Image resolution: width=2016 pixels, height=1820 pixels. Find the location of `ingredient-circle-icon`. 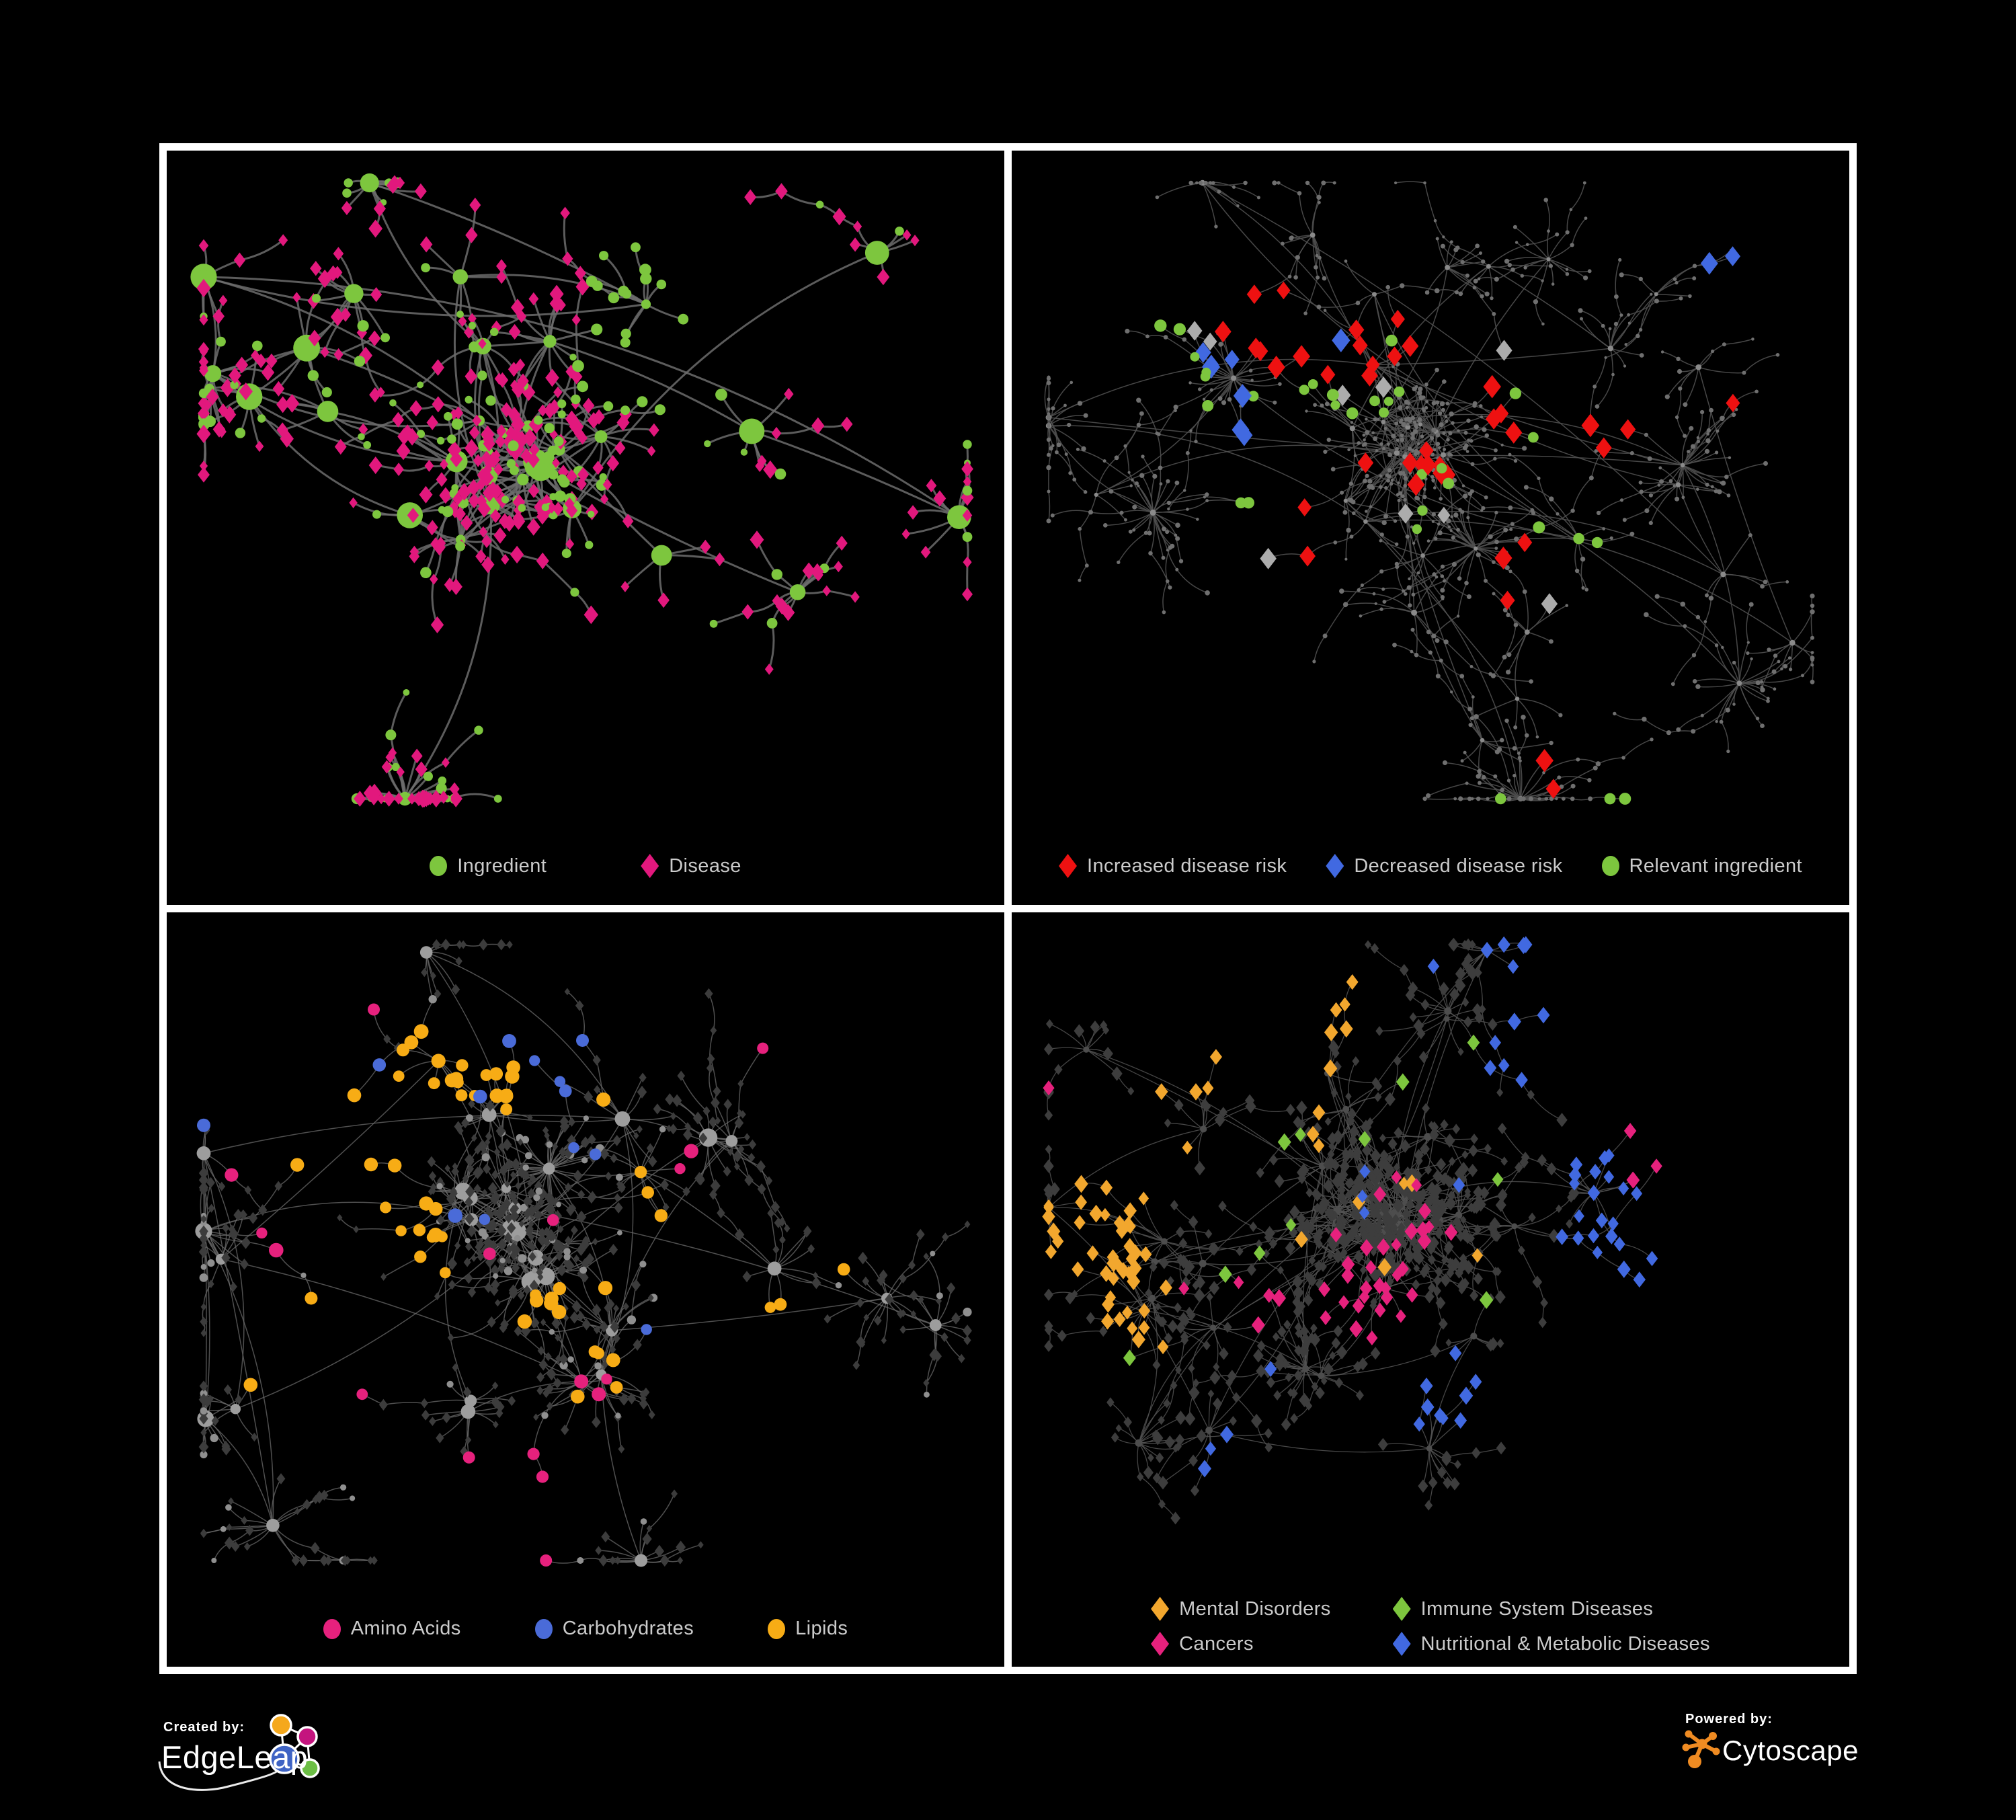

ingredient-circle-icon is located at coordinates (439, 866).